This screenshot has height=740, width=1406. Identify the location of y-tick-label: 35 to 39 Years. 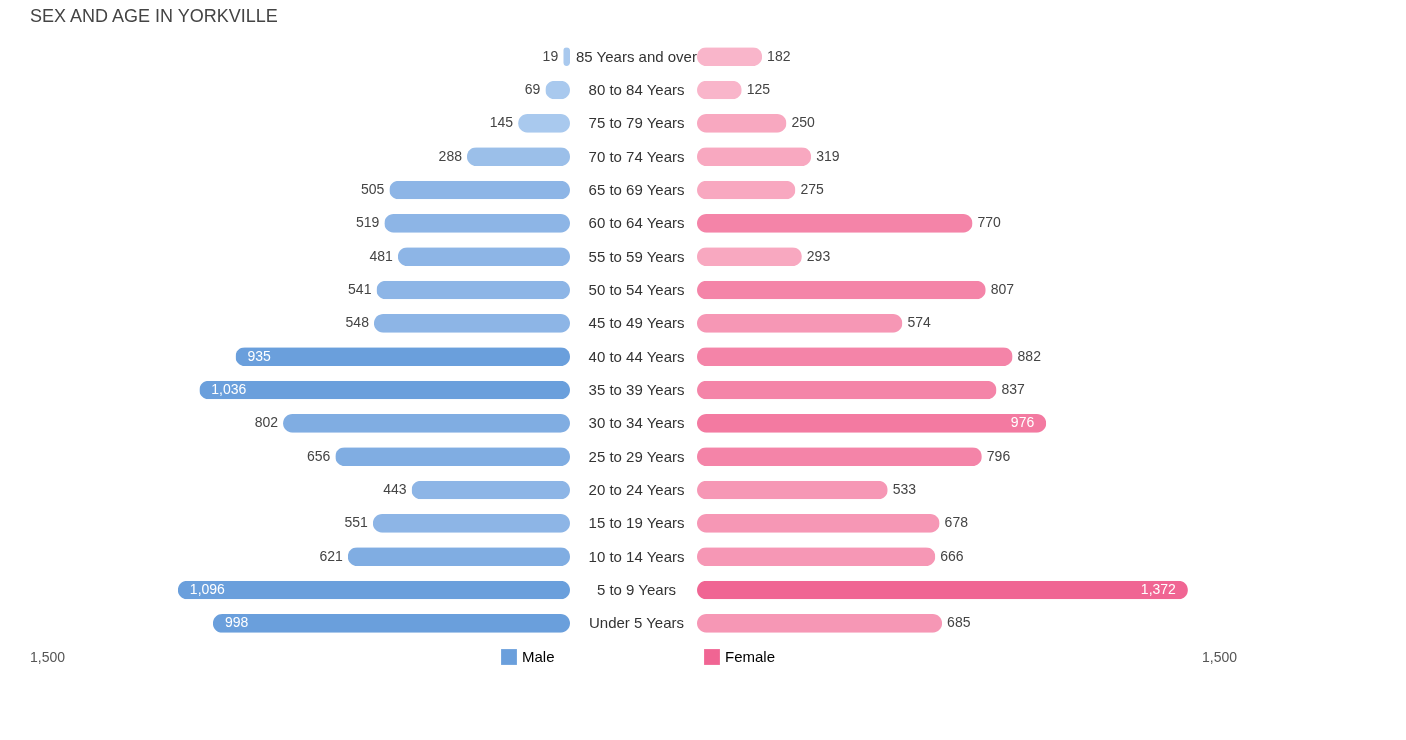
(636, 389).